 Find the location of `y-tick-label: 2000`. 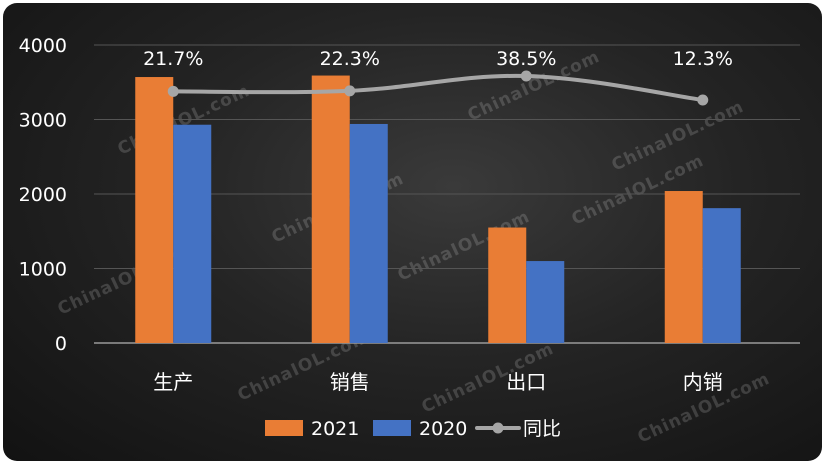

y-tick-label: 2000 is located at coordinates (43, 195).